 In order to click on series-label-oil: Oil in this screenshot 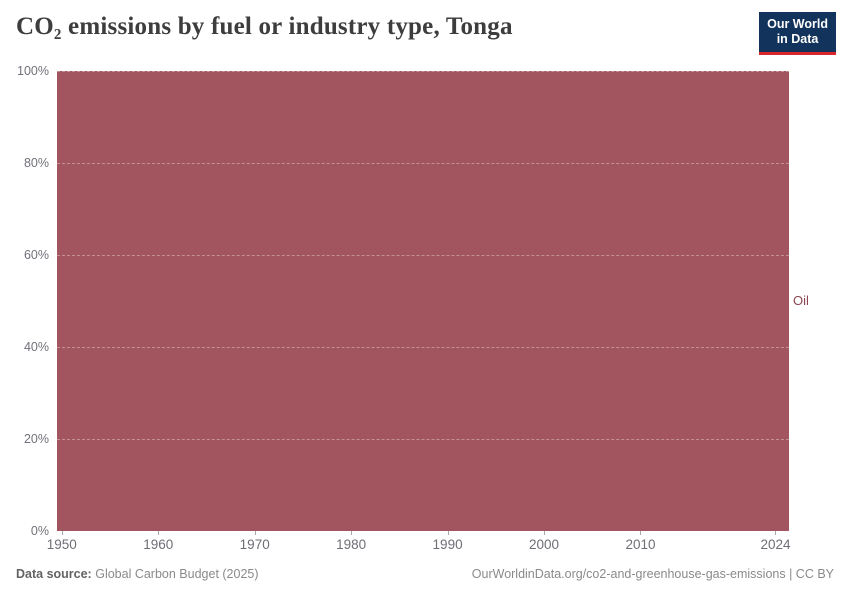, I will do `click(801, 300)`.